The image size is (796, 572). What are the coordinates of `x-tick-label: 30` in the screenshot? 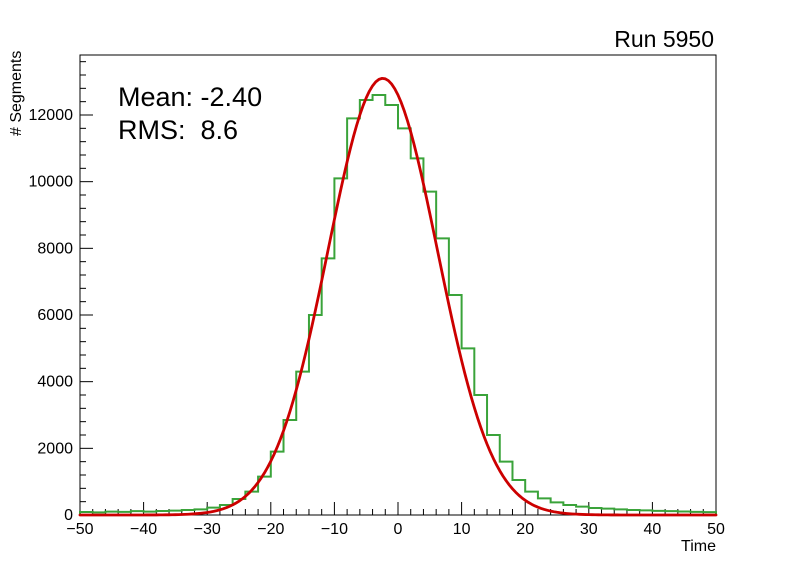 It's located at (589, 529).